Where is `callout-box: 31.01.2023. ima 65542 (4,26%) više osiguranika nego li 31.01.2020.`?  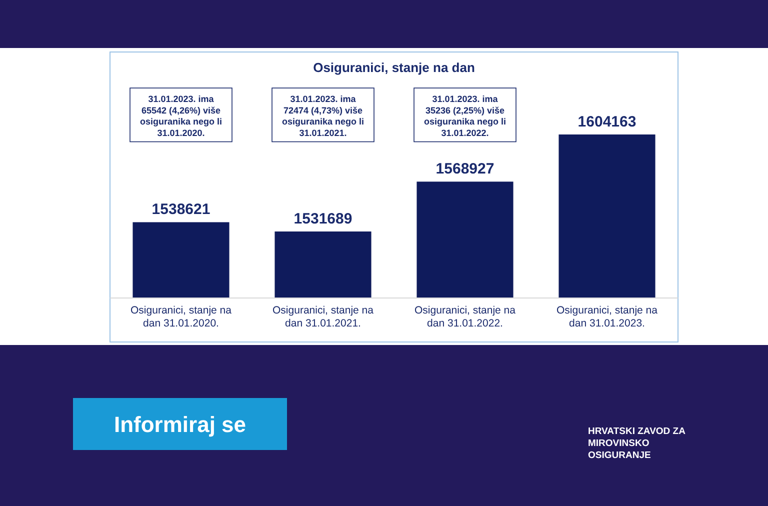 callout-box: 31.01.2023. ima 65542 (4,26%) više osiguranika nego li 31.01.2020. is located at coordinates (181, 115).